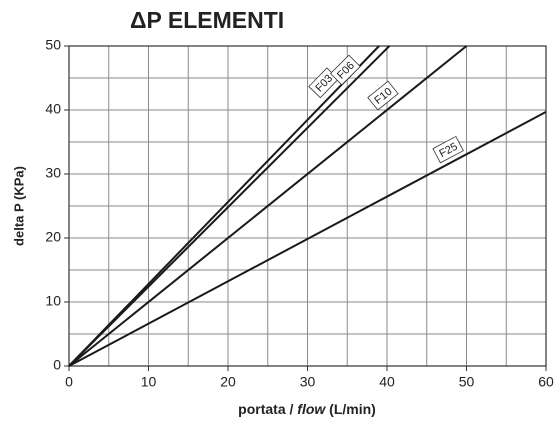 Image resolution: width=557 pixels, height=428 pixels. I want to click on y-tick-label: 40, so click(53, 109).